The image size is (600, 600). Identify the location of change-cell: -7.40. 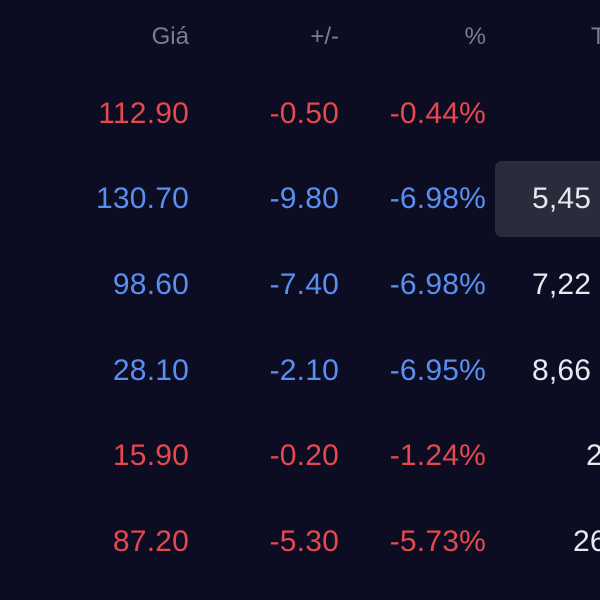
(304, 284).